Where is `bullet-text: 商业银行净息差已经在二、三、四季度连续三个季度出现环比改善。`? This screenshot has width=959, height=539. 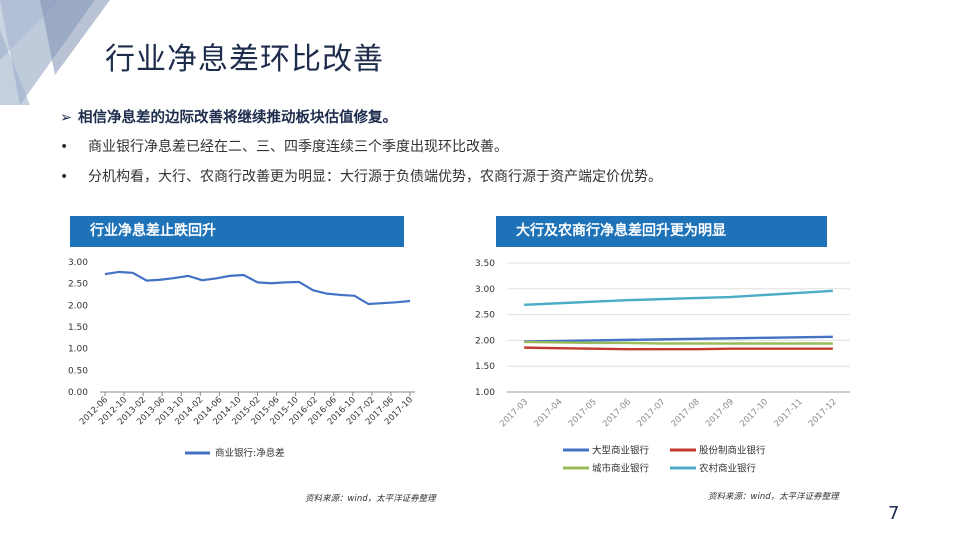
bullet-text: 商业银行净息差已经在二、三、四季度连续三个季度出现环比改善。 is located at coordinates (298, 147).